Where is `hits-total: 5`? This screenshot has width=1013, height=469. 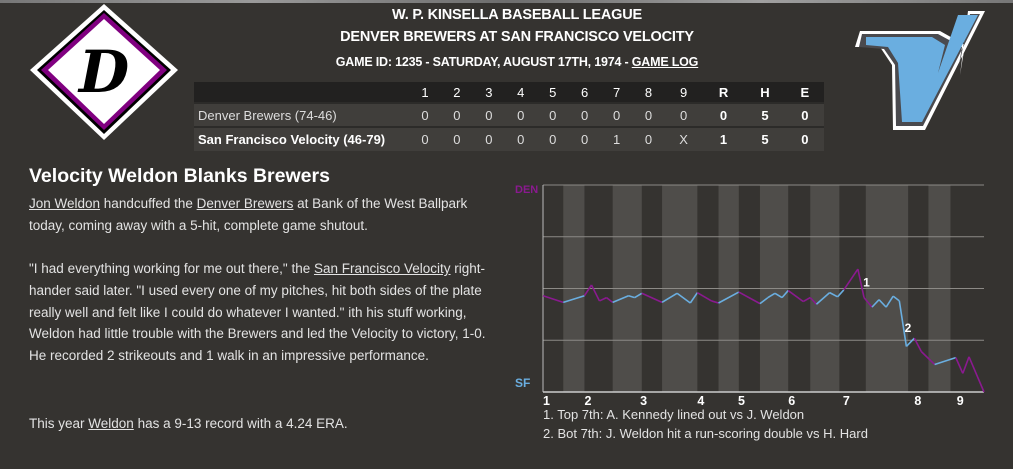
hits-total: 5 is located at coordinates (765, 114).